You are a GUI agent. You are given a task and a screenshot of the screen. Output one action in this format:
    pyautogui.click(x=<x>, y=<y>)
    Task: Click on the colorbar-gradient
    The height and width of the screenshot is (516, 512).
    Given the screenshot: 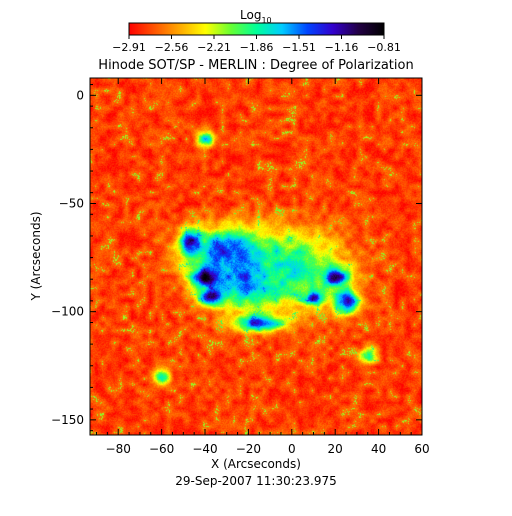 What is the action you would take?
    pyautogui.click(x=256, y=29)
    